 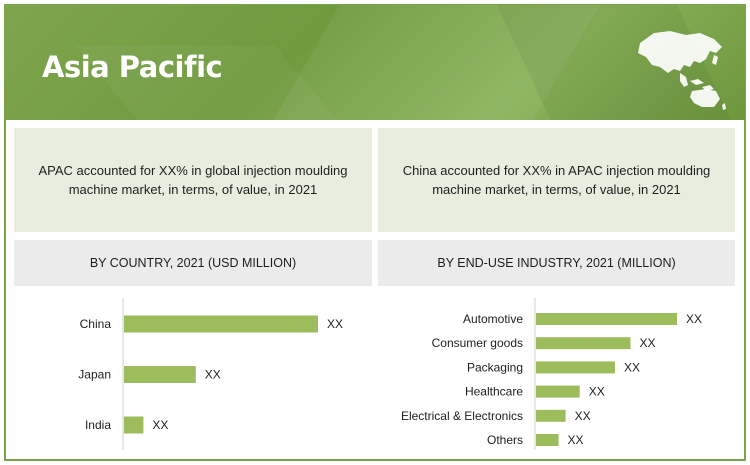 What do you see at coordinates (462, 416) in the screenshot?
I see `category-label: Electrical & Electronics` at bounding box center [462, 416].